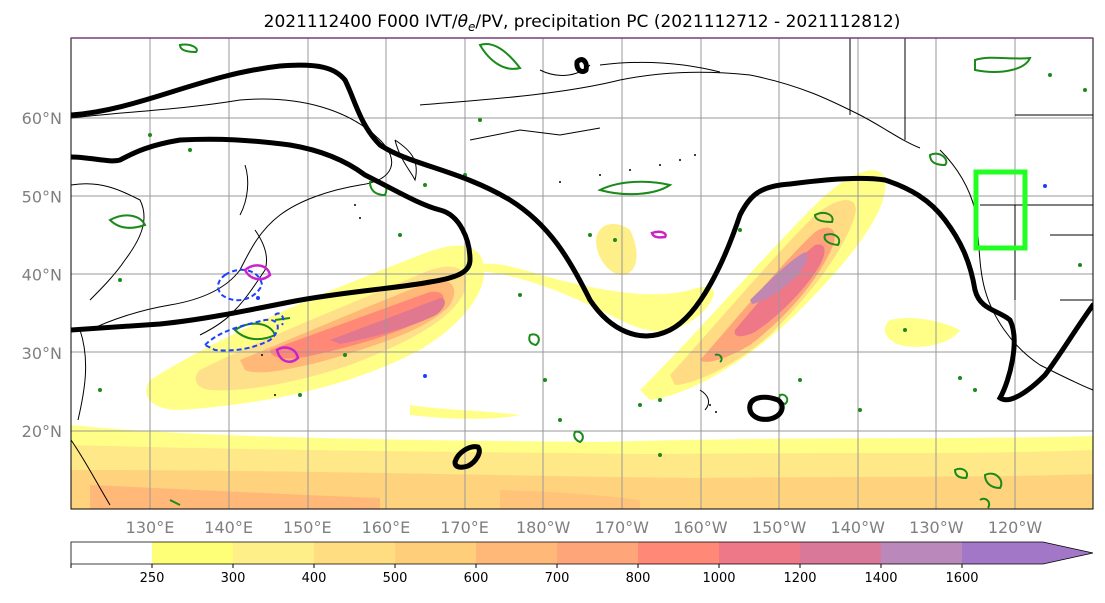 The width and height of the screenshot is (1105, 603). I want to click on longitude-label: 140°W, so click(858, 527).